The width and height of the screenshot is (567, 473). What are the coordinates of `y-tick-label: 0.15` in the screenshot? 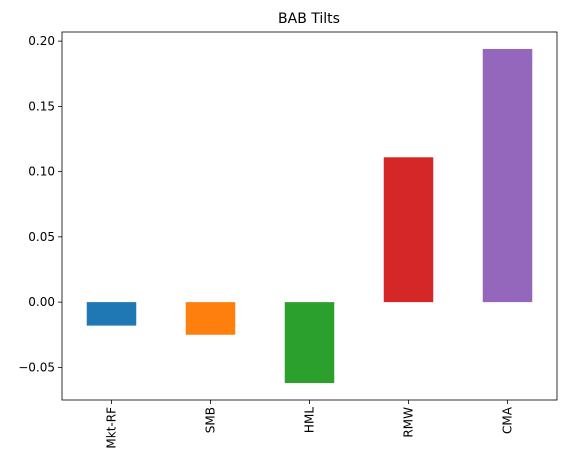 It's located at (41, 106).